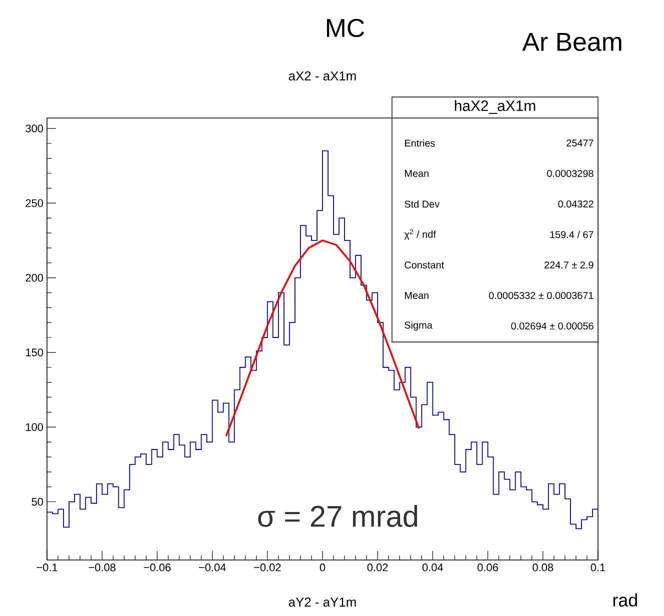 This screenshot has height=616, width=664. What do you see at coordinates (322, 602) in the screenshot?
I see `x-axis-title: aY2 - aY1m` at bounding box center [322, 602].